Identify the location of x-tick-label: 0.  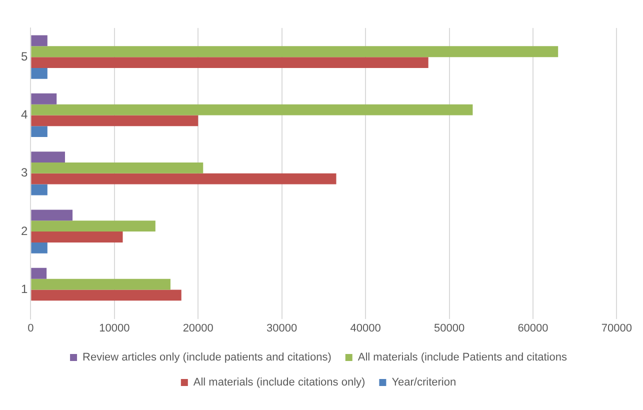
(31, 328).